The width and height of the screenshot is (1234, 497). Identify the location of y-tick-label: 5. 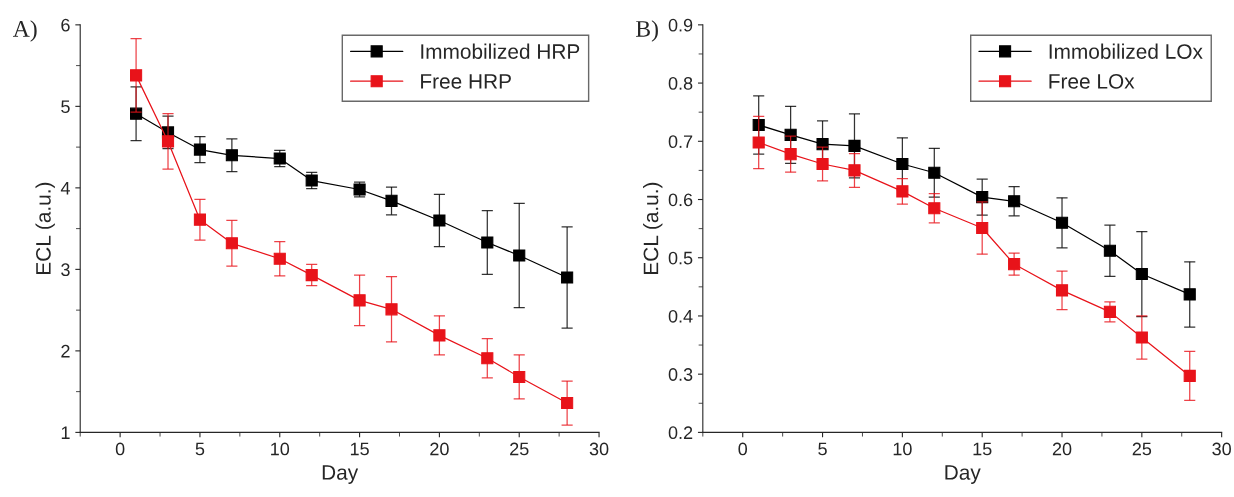
(65, 107).